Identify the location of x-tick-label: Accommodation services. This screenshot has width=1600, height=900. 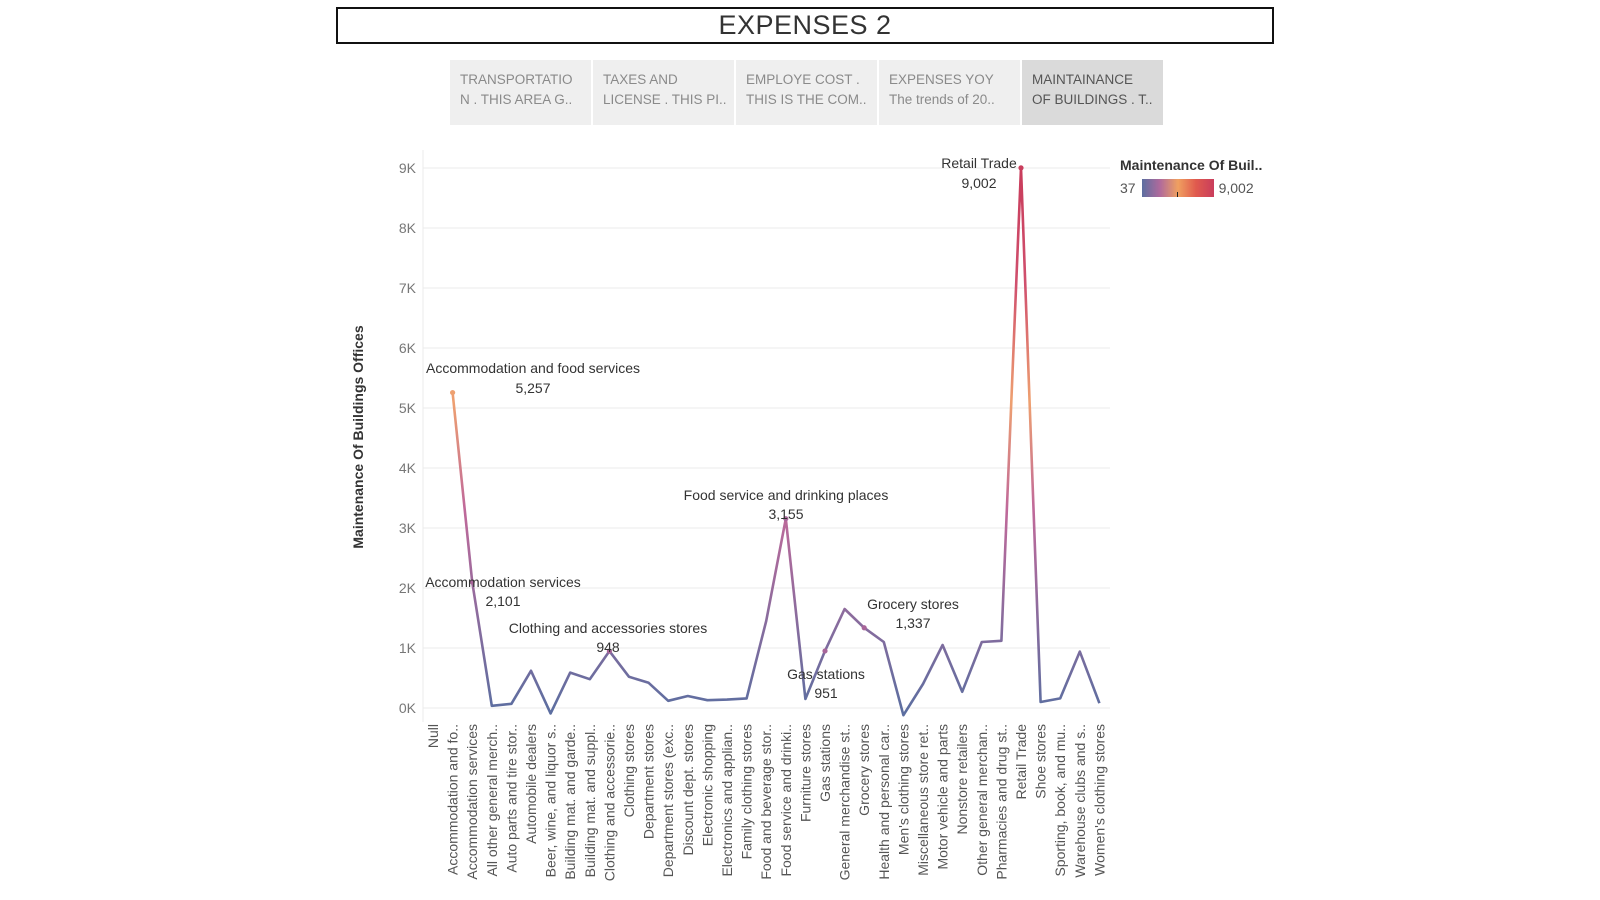
(472, 802).